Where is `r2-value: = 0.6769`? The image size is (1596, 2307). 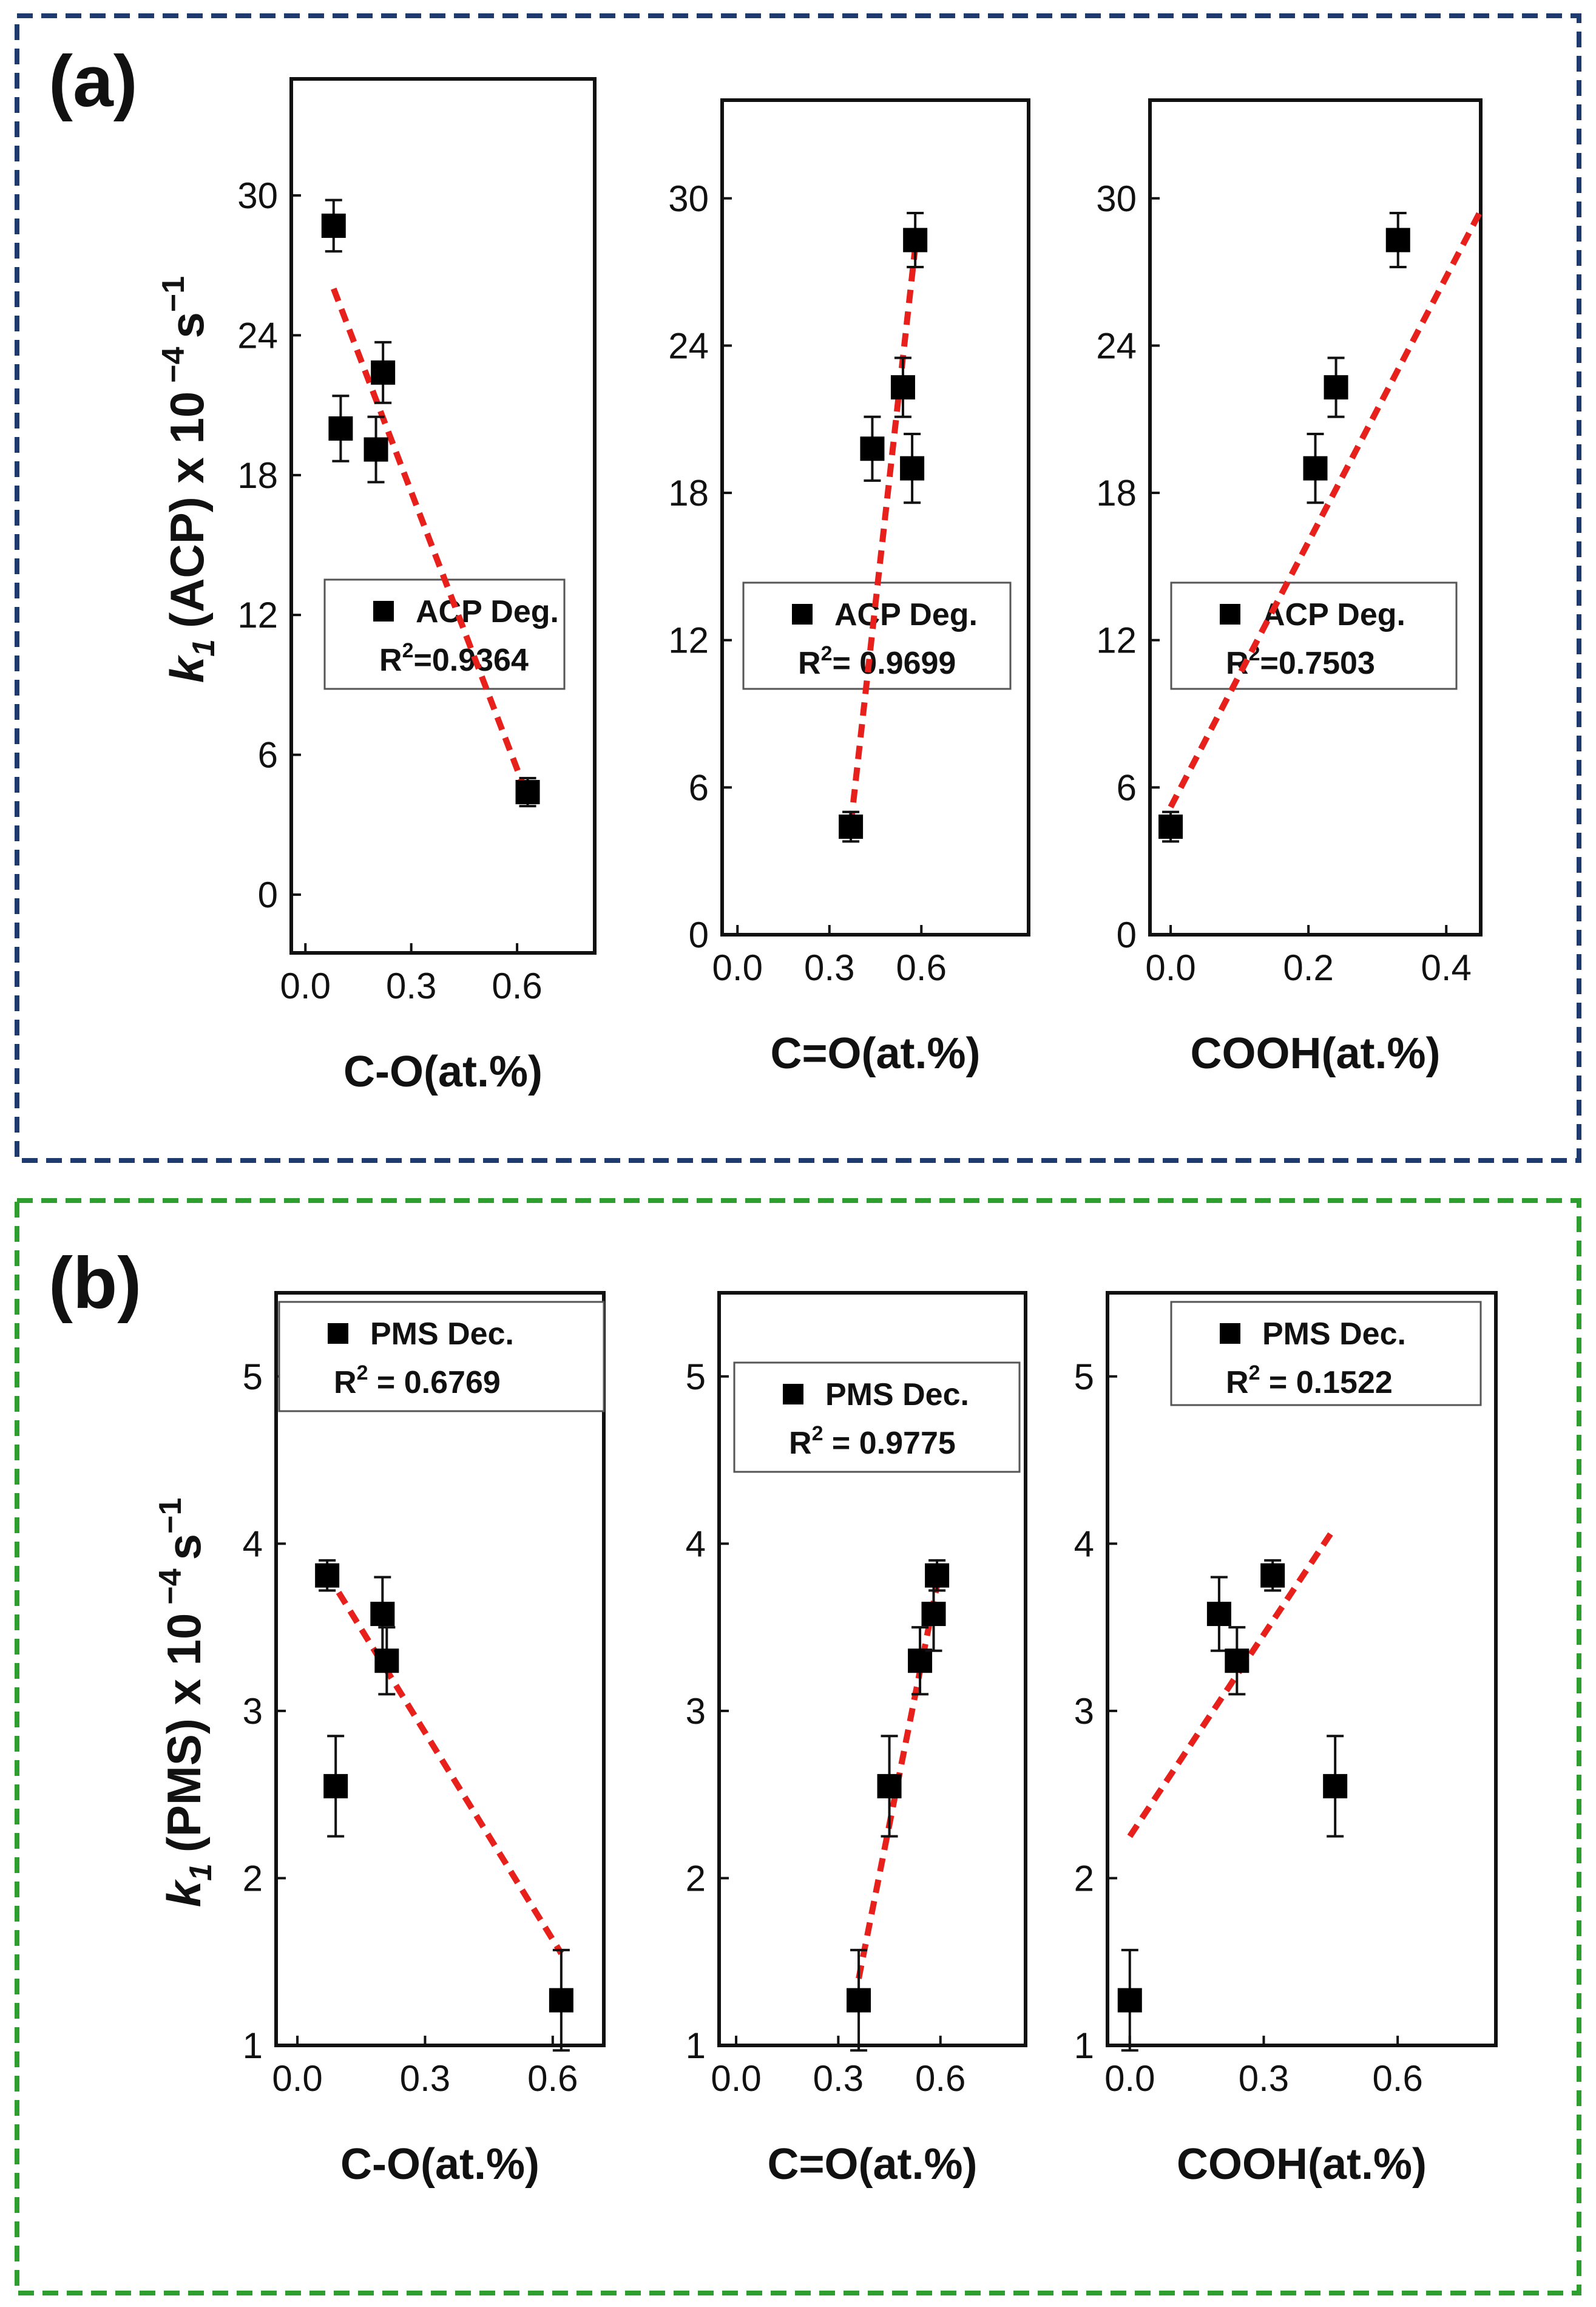
r2-value: = 0.6769 is located at coordinates (434, 1382).